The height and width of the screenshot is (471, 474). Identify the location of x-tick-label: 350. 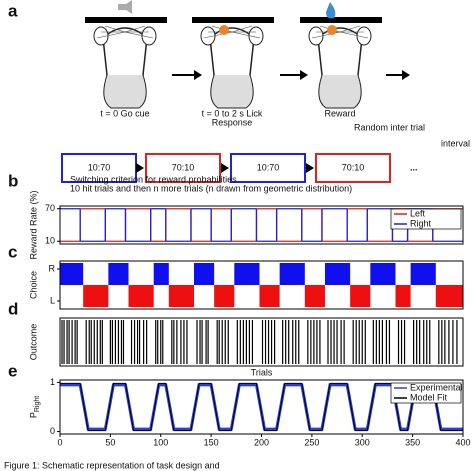
(412, 442).